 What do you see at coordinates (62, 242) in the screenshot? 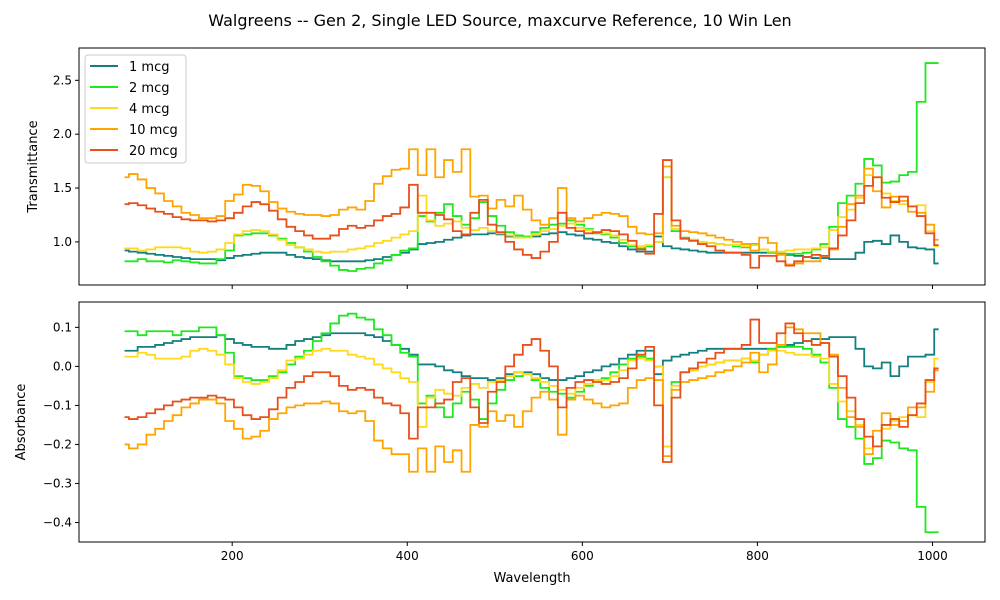
I see `transmittance-y-tick-label: 1.0` at bounding box center [62, 242].